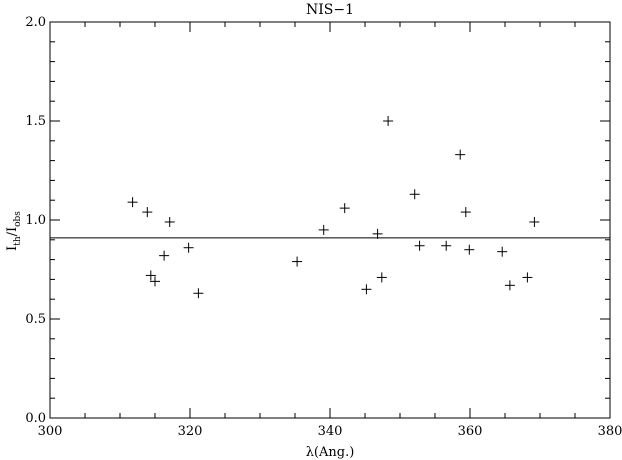  What do you see at coordinates (18, 219) in the screenshot?
I see `y-label-sub-2: obs` at bounding box center [18, 219].